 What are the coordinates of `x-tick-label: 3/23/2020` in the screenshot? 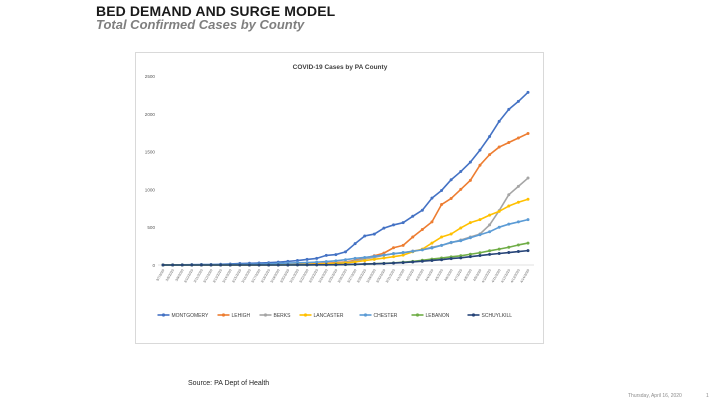 It's located at (313, 275).